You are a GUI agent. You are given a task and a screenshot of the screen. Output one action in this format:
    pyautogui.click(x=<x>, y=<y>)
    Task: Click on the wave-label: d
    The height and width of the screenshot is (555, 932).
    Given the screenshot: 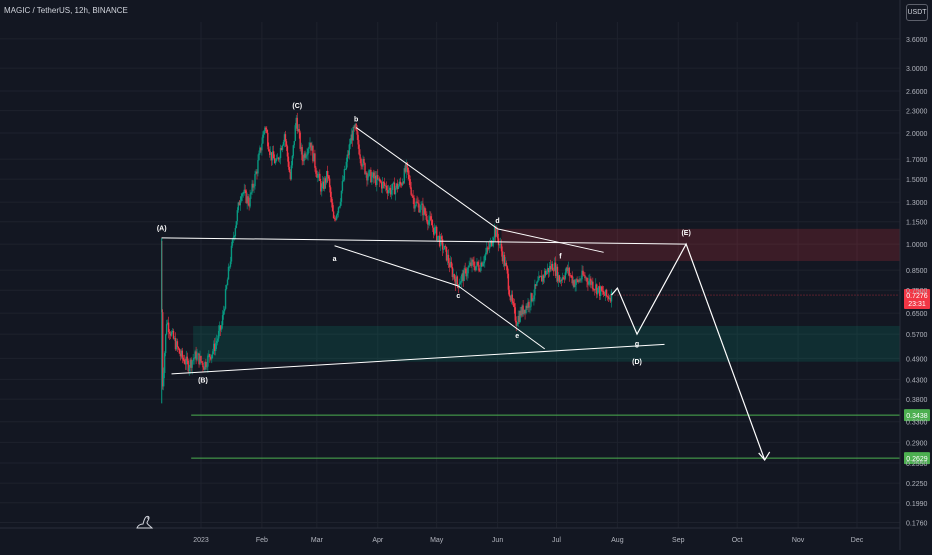 What is the action you would take?
    pyautogui.click(x=497, y=221)
    